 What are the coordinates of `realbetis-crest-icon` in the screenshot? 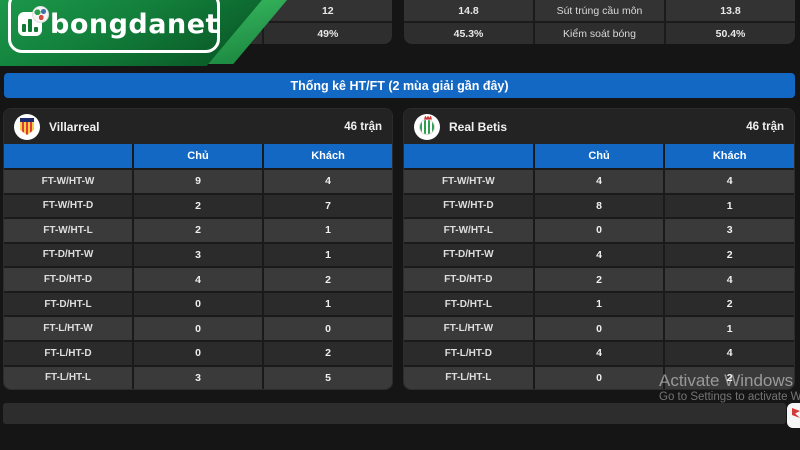 It's located at (427, 126).